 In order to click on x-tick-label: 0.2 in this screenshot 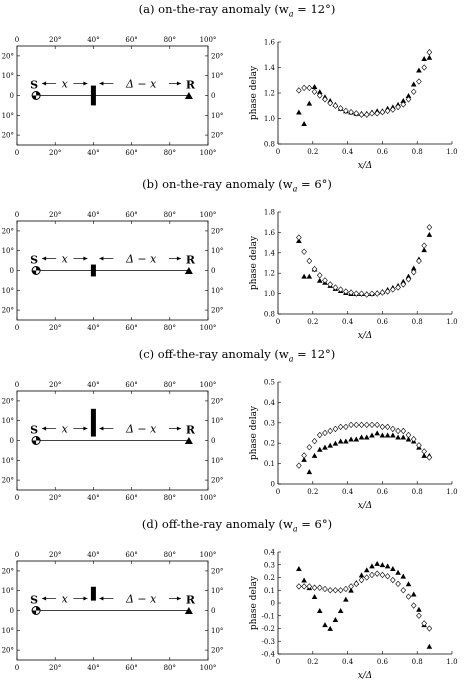, I will do `click(312, 152)`.